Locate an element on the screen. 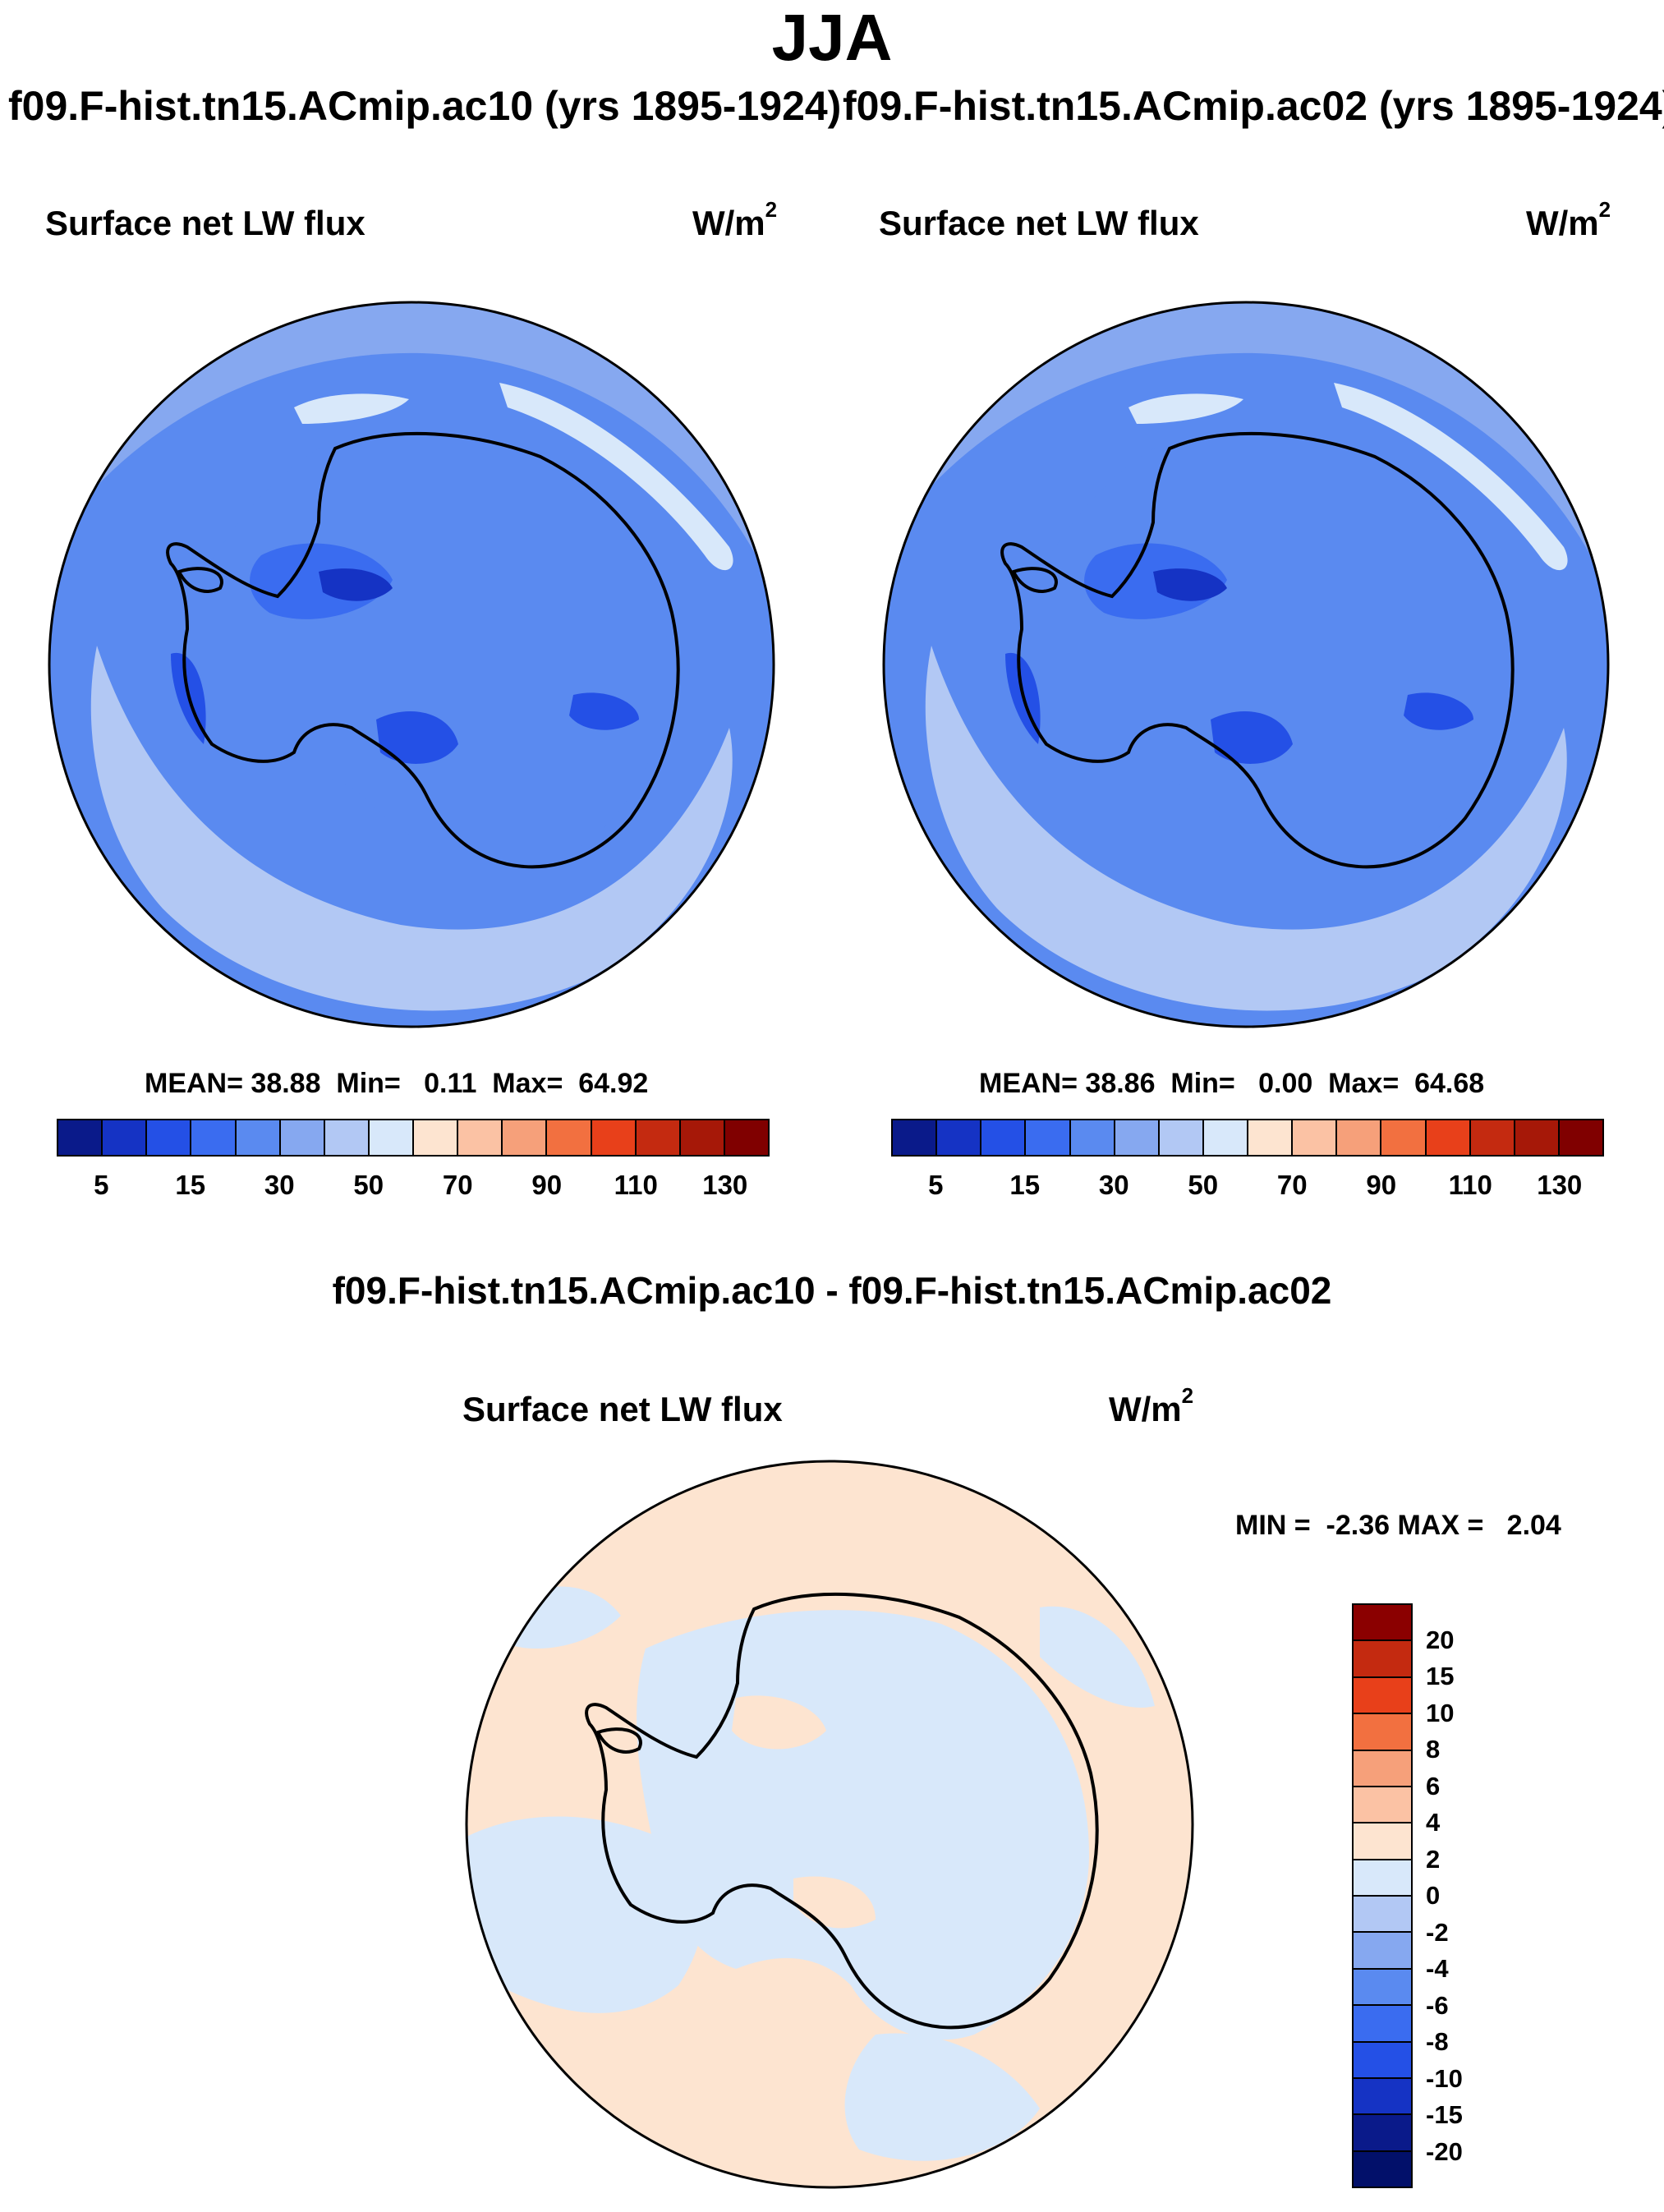 This screenshot has width=1664, height=2212. difference-colorbar is located at coordinates (1382, 1895).